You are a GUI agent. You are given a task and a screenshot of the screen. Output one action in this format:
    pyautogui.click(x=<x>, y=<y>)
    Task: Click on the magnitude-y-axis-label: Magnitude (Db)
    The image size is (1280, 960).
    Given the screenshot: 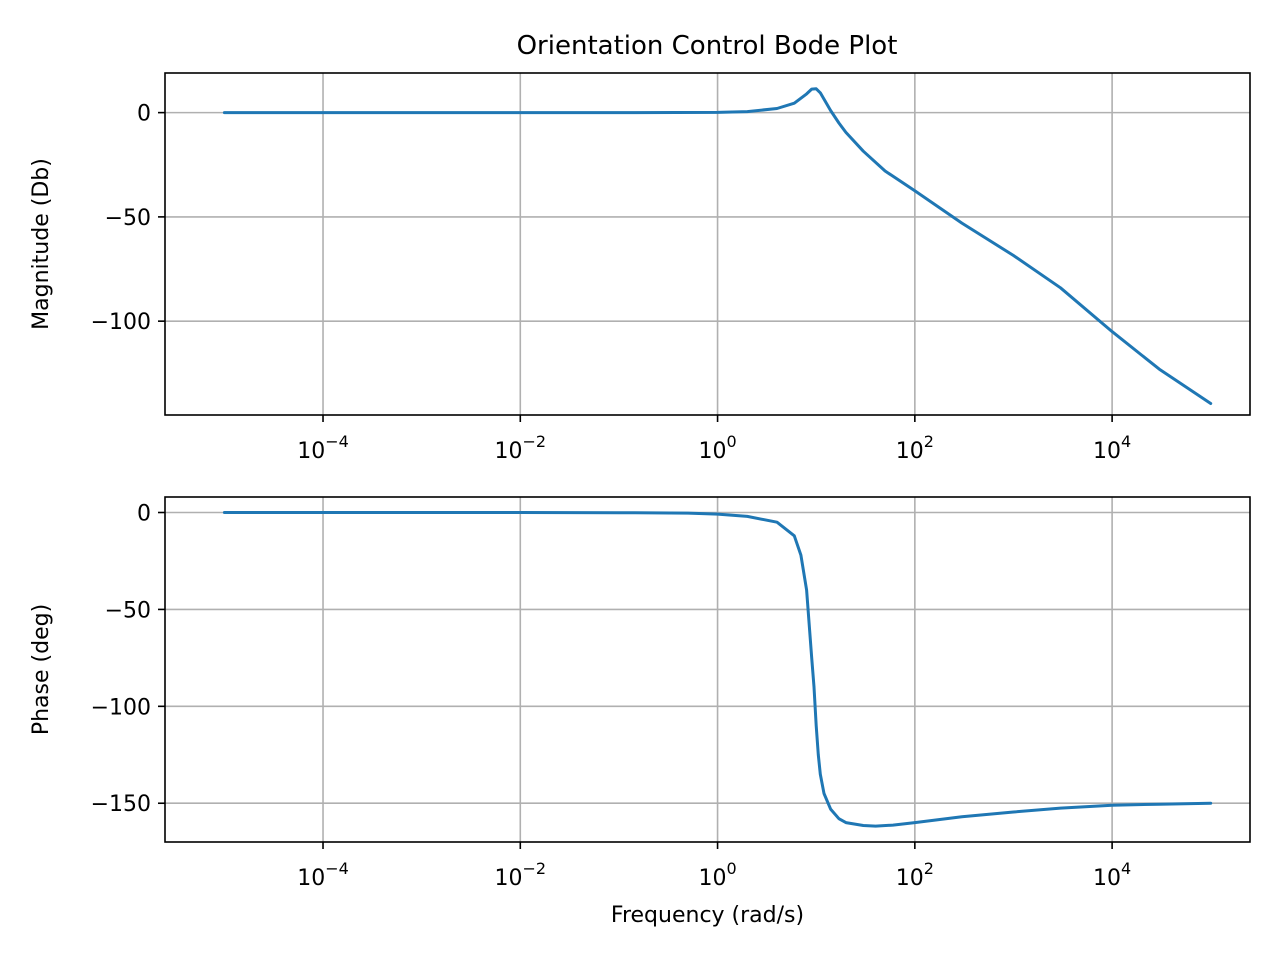 What is the action you would take?
    pyautogui.click(x=41, y=244)
    